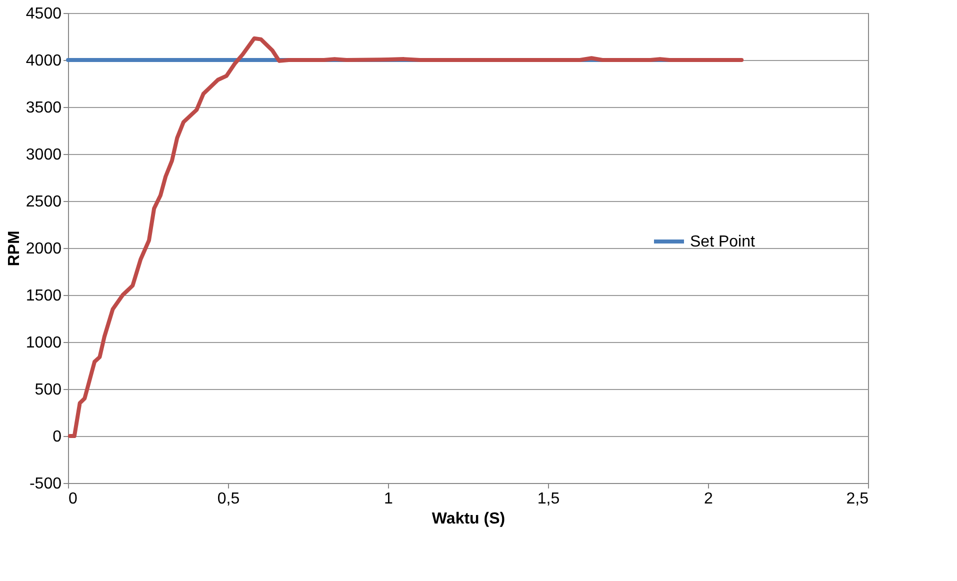 This screenshot has height=581, width=957. Describe the element at coordinates (45, 484) in the screenshot. I see `y-tick-label: -500` at that location.